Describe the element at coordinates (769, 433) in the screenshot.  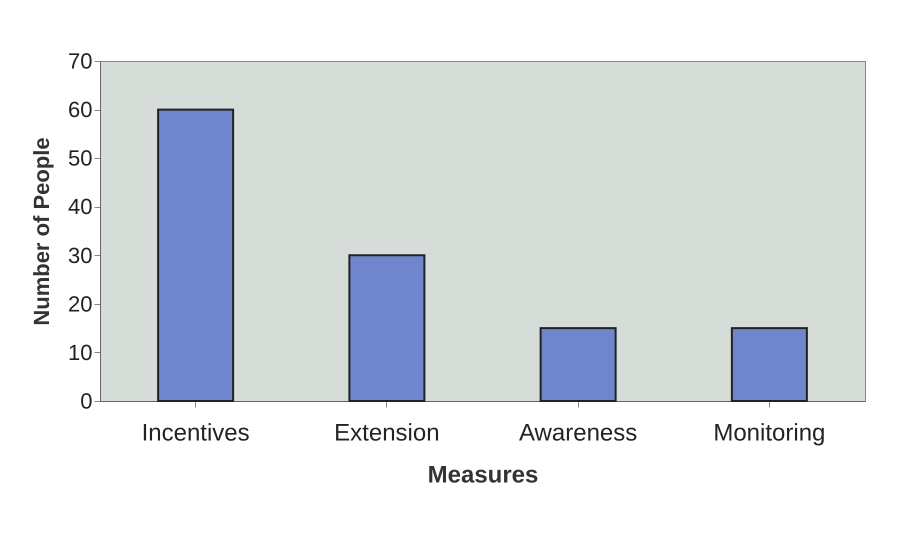
I see `x-tick-label: Monitoring` at that location.